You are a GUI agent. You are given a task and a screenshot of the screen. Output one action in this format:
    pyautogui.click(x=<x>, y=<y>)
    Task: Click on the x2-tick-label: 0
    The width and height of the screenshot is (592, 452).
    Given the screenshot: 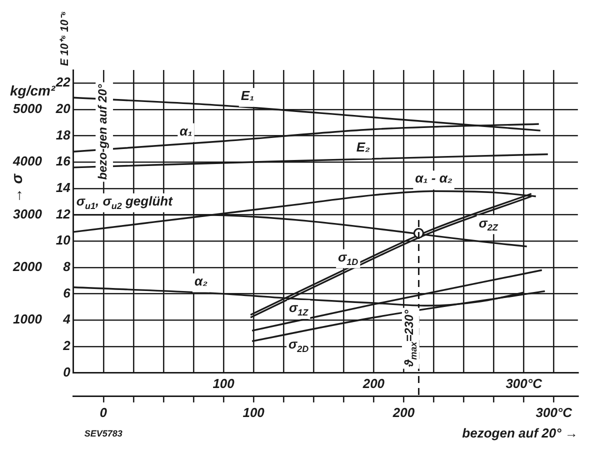 What is the action you would take?
    pyautogui.click(x=104, y=412)
    